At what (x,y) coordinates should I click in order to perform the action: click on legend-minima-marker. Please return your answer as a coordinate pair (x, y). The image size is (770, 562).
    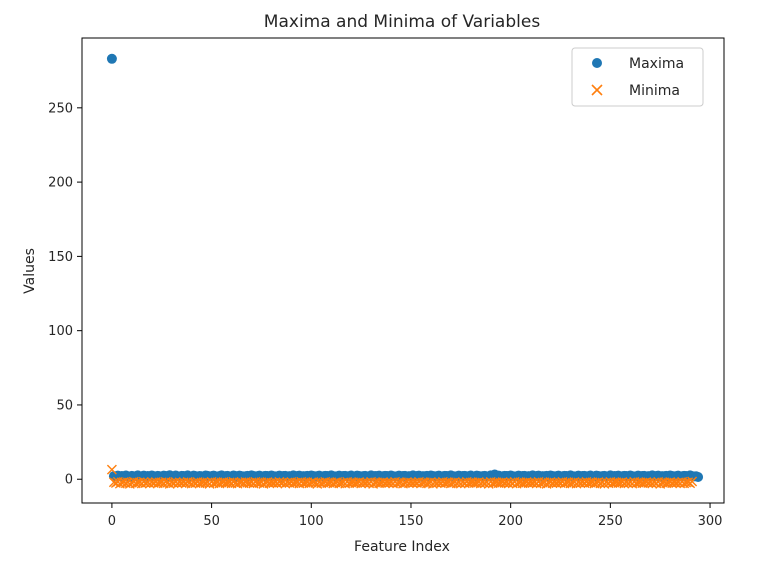
    Looking at the image, I should click on (597, 90).